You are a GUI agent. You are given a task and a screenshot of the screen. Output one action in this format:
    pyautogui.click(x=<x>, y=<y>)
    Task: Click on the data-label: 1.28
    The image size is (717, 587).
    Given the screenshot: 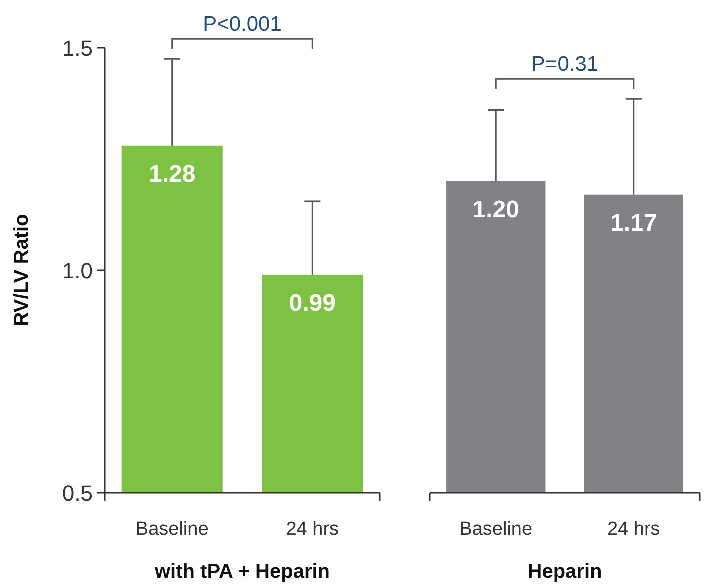 What is the action you would take?
    pyautogui.click(x=172, y=174)
    